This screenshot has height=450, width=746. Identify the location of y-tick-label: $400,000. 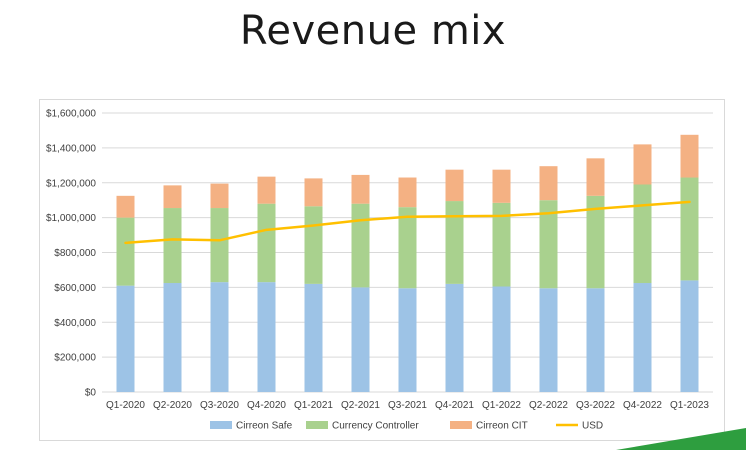
(75, 323).